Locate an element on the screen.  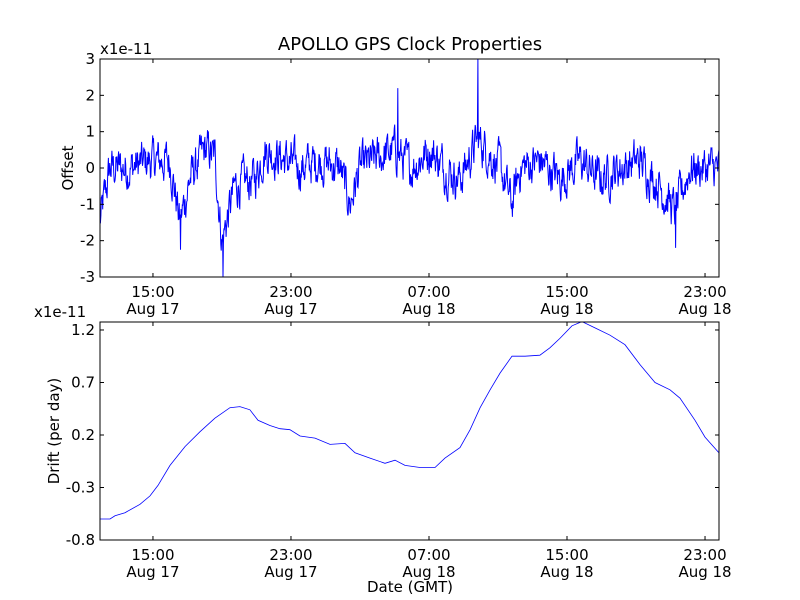
offset-ytick-label: 3 is located at coordinates (90, 59).